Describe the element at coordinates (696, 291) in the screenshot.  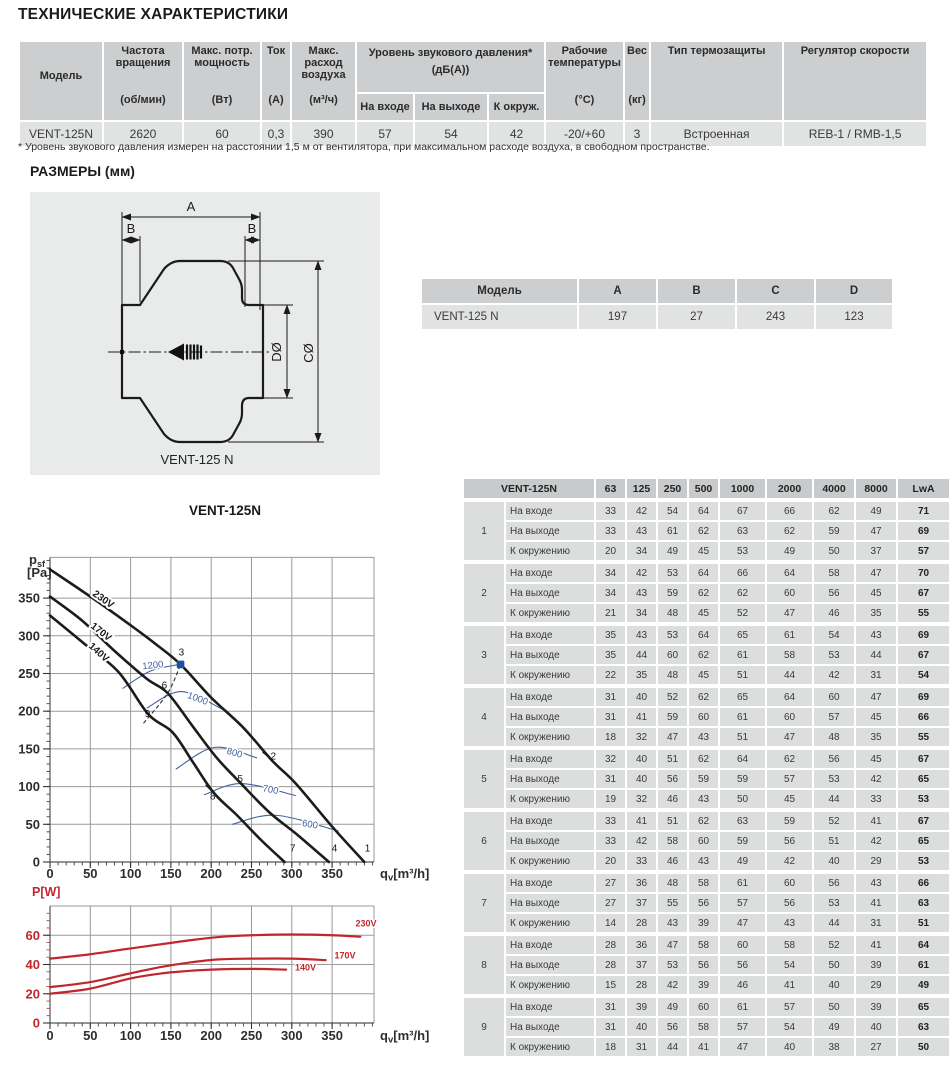
I see `dims-header-b: B` at that location.